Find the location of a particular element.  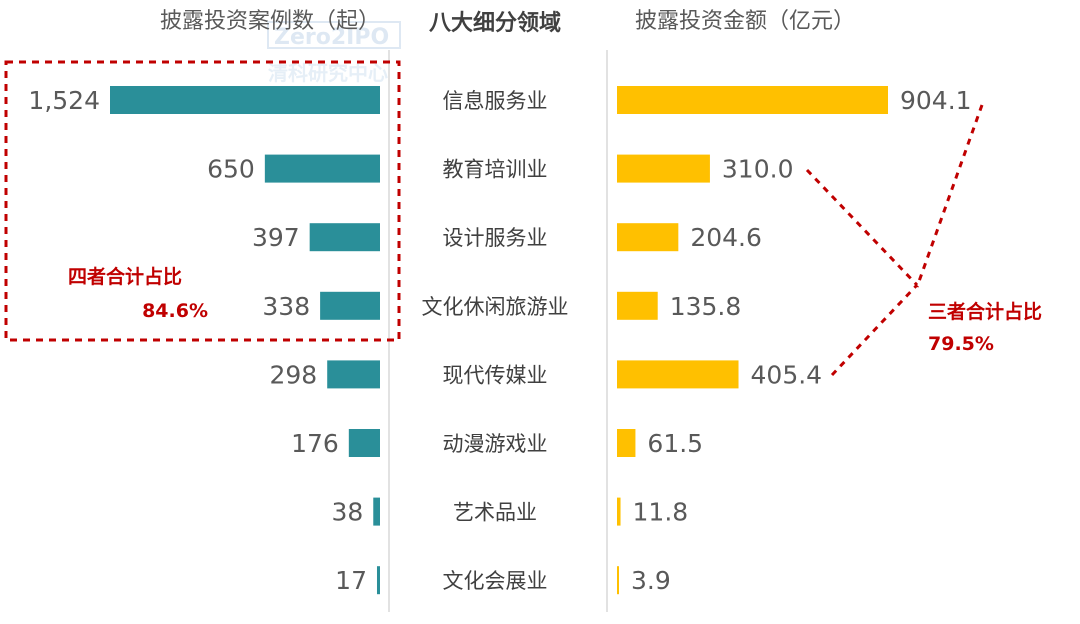

left-annotation-line2: 84.6% is located at coordinates (175, 311).